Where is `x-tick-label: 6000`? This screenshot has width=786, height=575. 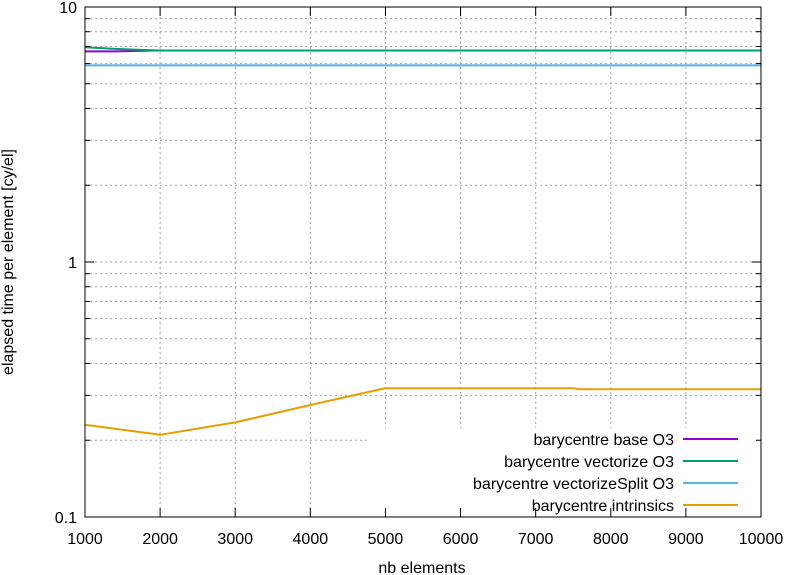 x-tick-label: 6000 is located at coordinates (461, 539).